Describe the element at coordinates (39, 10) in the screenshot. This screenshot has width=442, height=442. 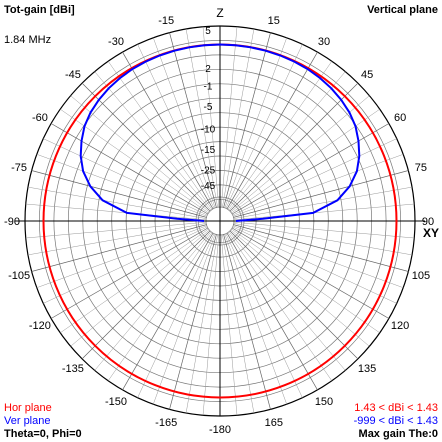
I see `chart-title: Tot-gain [dBi]` at that location.